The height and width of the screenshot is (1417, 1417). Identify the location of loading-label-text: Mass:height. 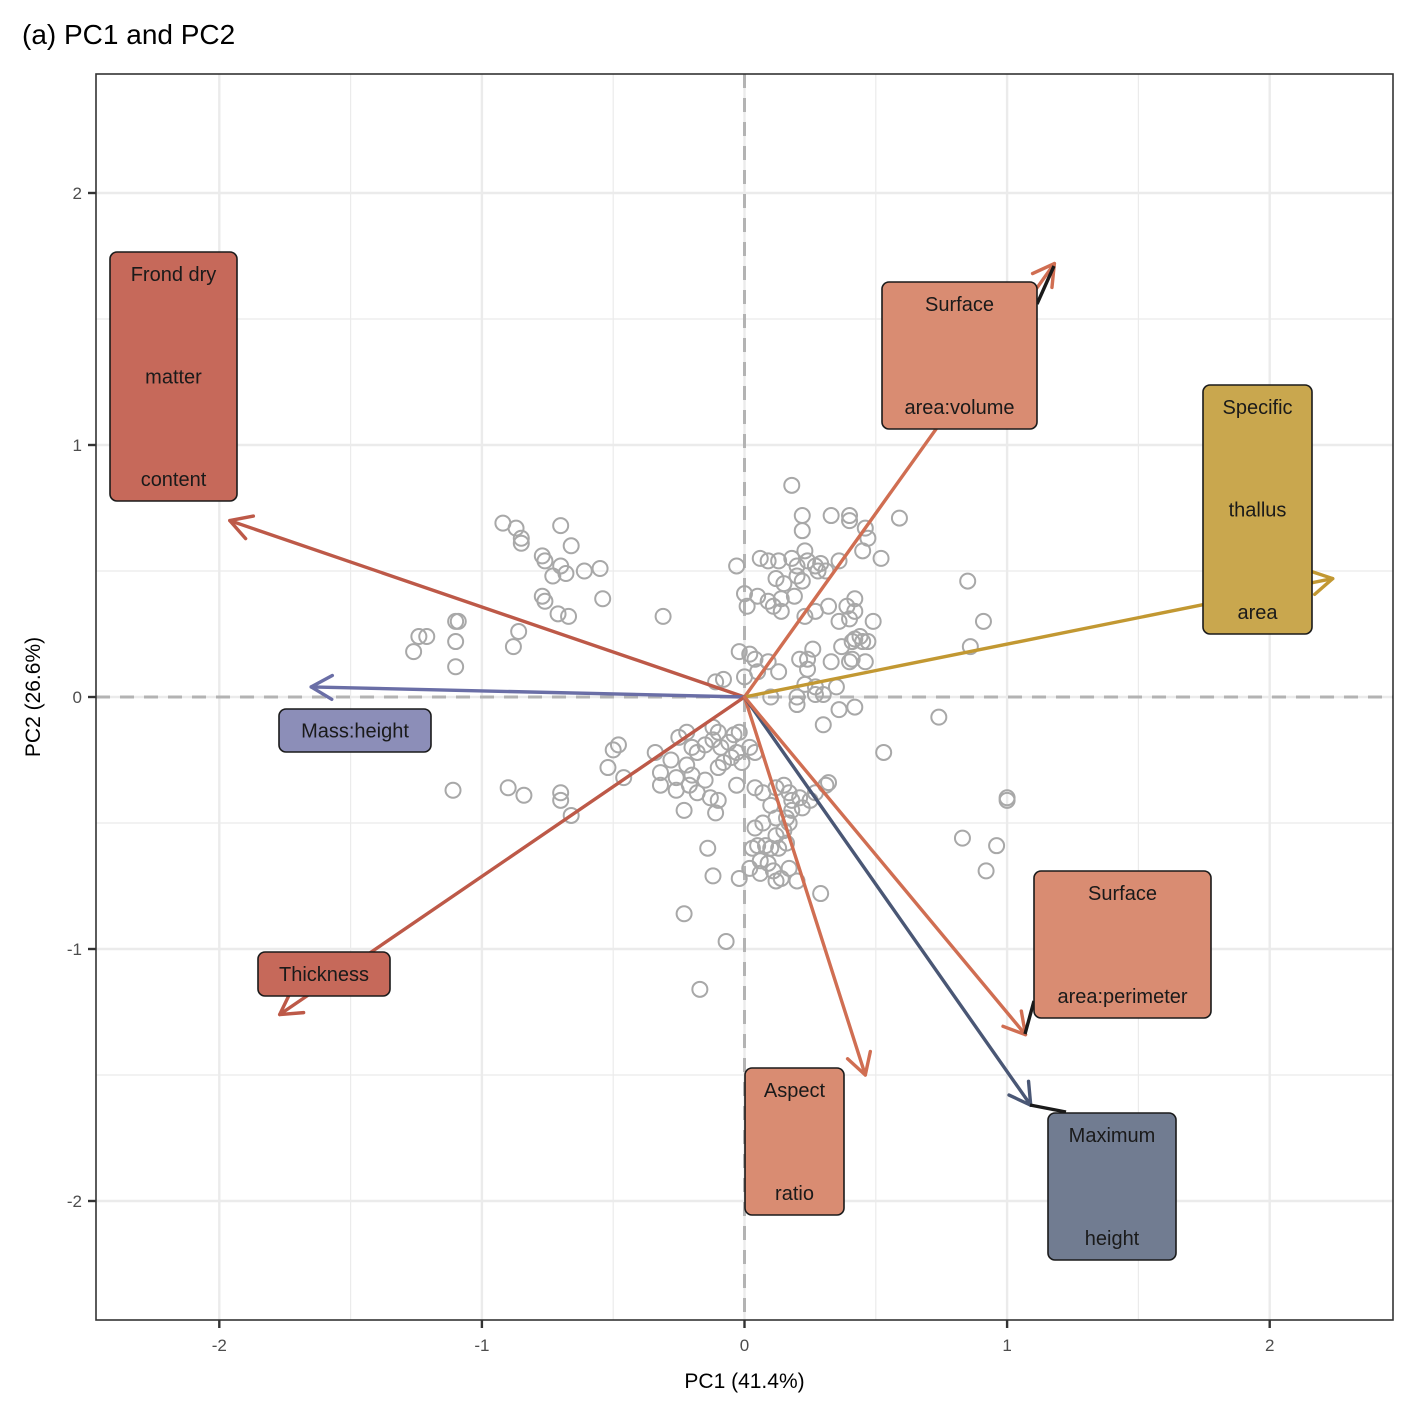
(355, 732).